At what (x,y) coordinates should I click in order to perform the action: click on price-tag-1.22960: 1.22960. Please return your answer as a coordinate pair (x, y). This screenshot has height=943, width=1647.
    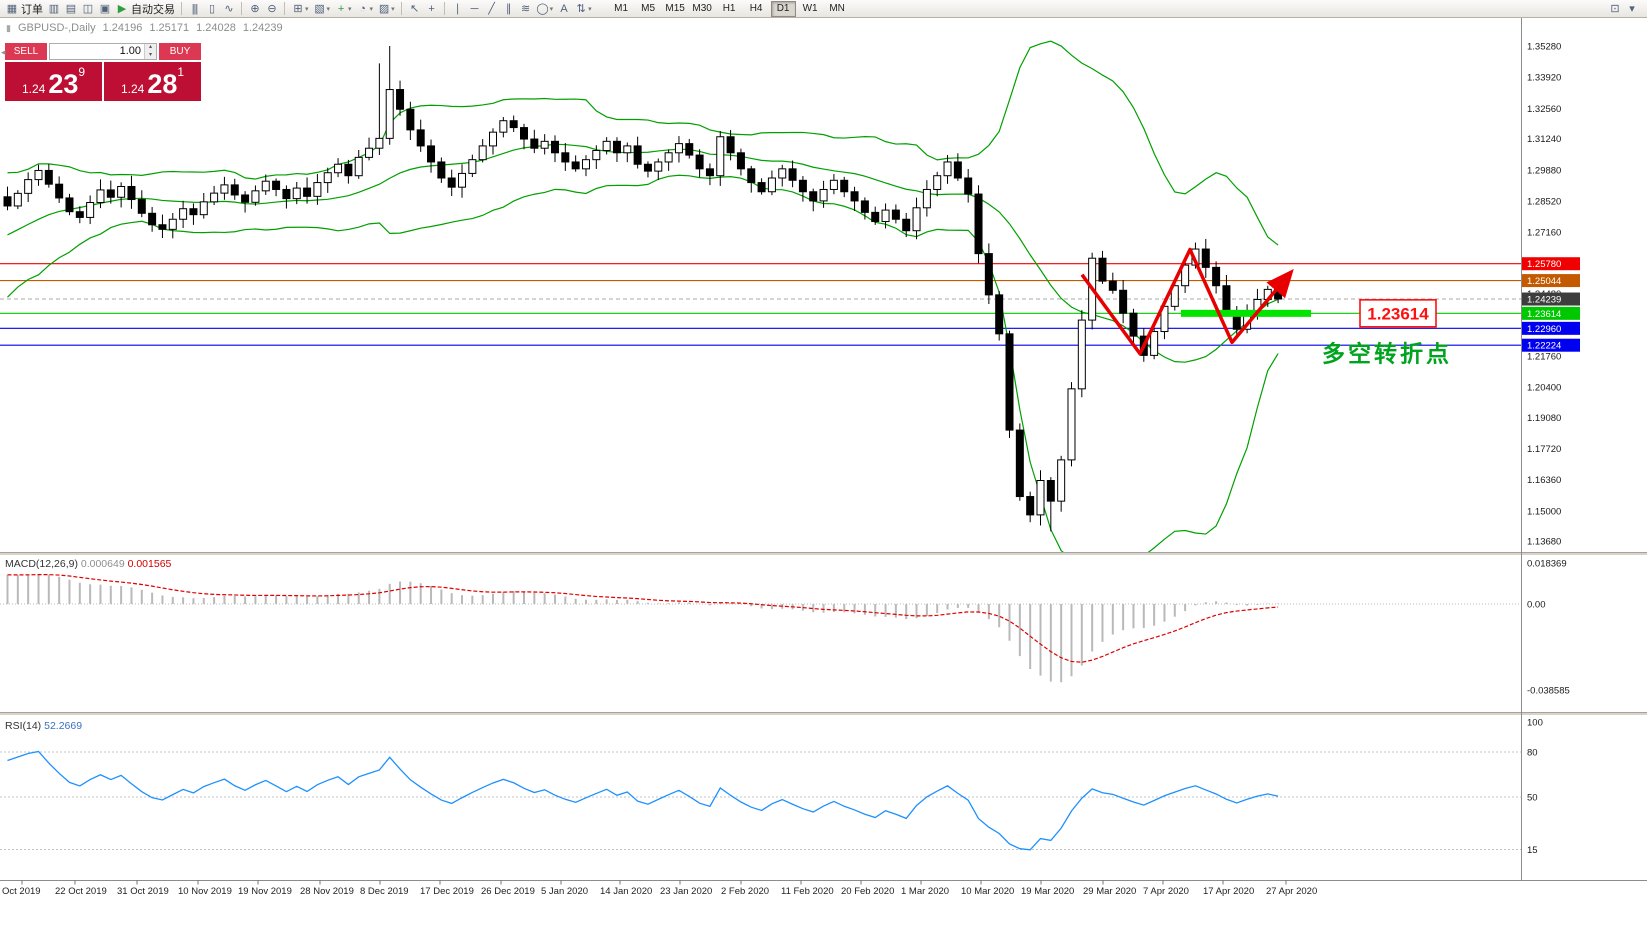
    Looking at the image, I should click on (1551, 328).